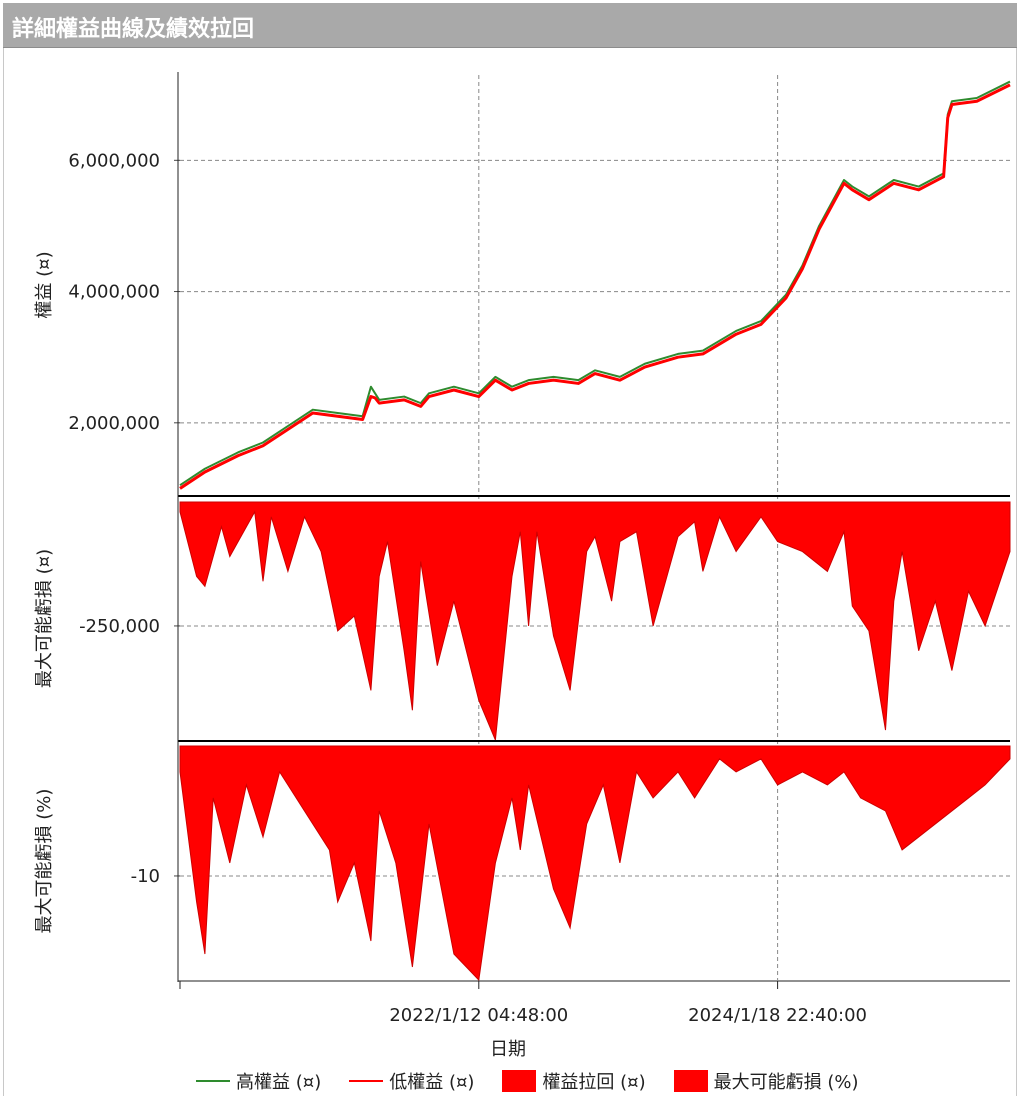  I want to click on legend-label-drawdown: 權益拉回 (¤), so click(594, 1082).